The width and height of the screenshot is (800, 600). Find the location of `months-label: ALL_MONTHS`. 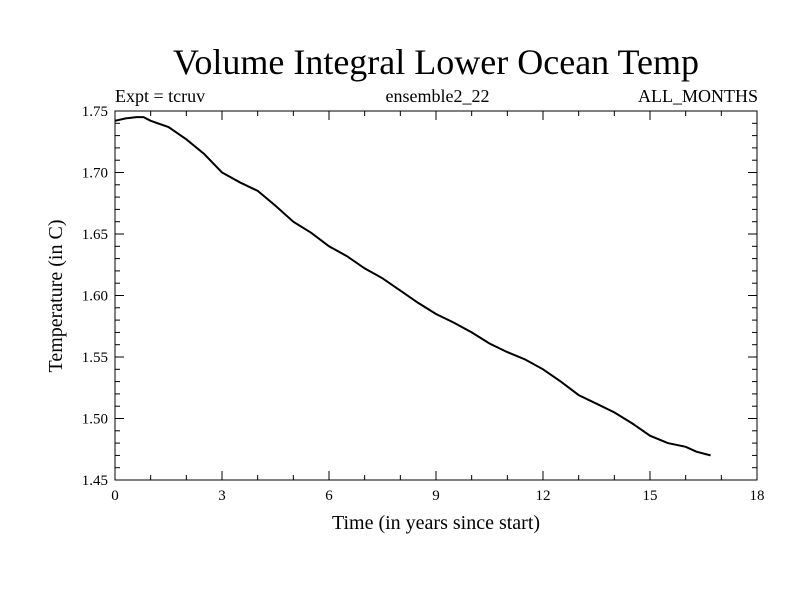

months-label: ALL_MONTHS is located at coordinates (698, 96).